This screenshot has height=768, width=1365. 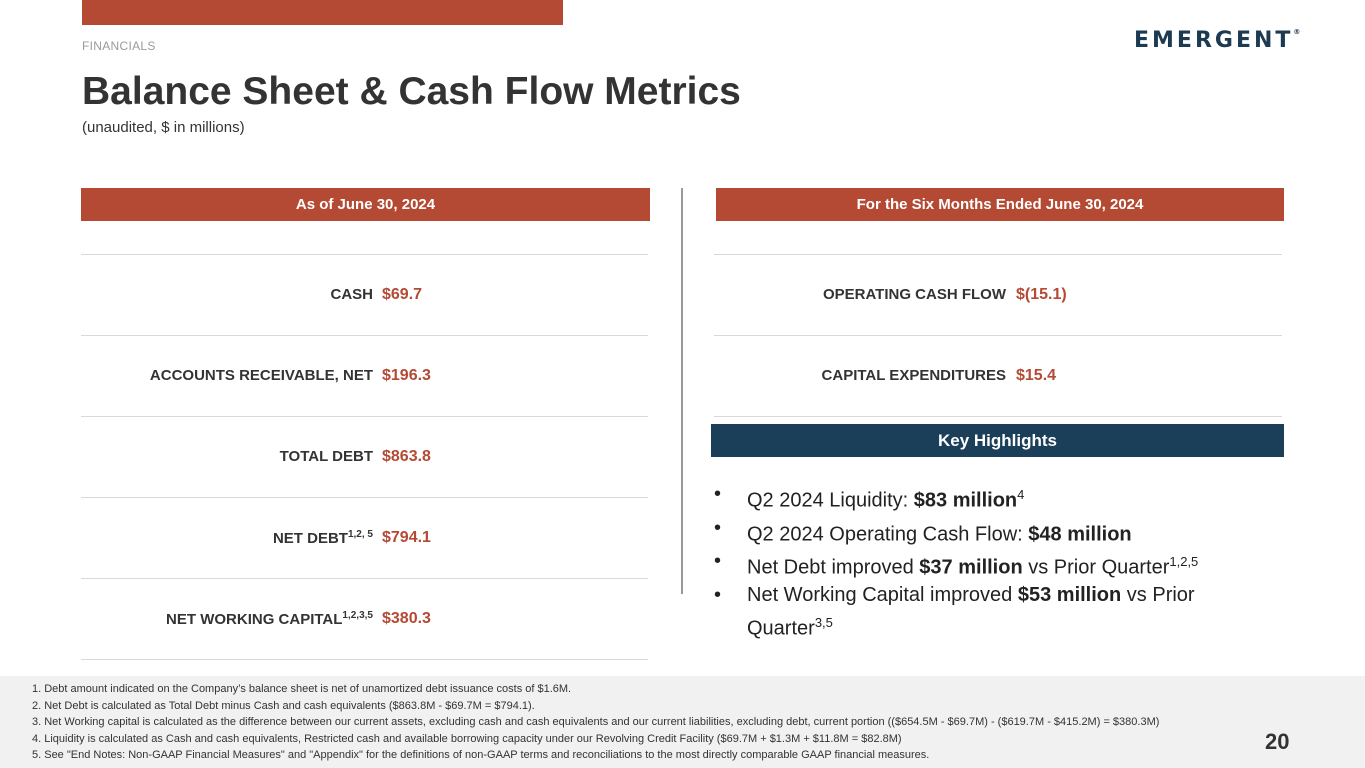 What do you see at coordinates (310, 538) in the screenshot?
I see `net-debt-label-text: NET DEBT` at bounding box center [310, 538].